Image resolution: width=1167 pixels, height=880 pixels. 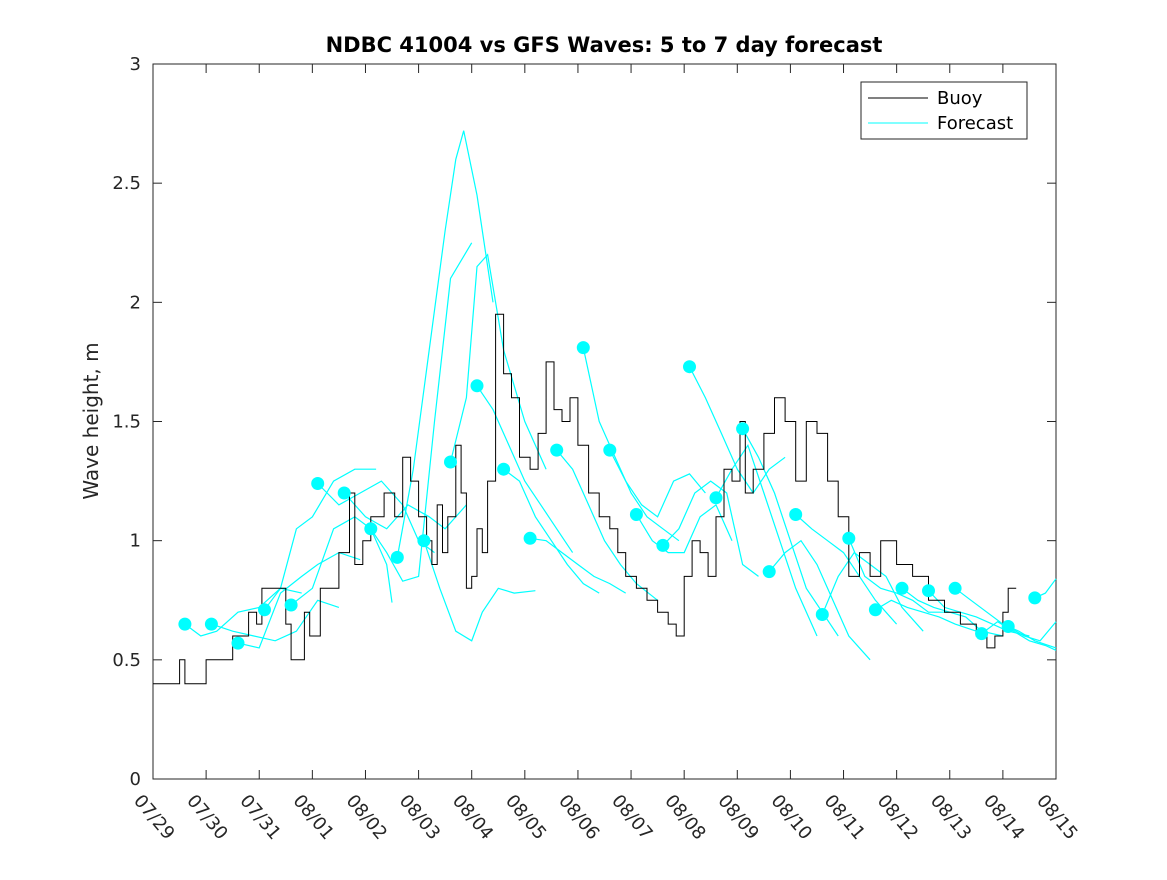 I want to click on y-axis-label: Wave height, m, so click(x=91, y=420).